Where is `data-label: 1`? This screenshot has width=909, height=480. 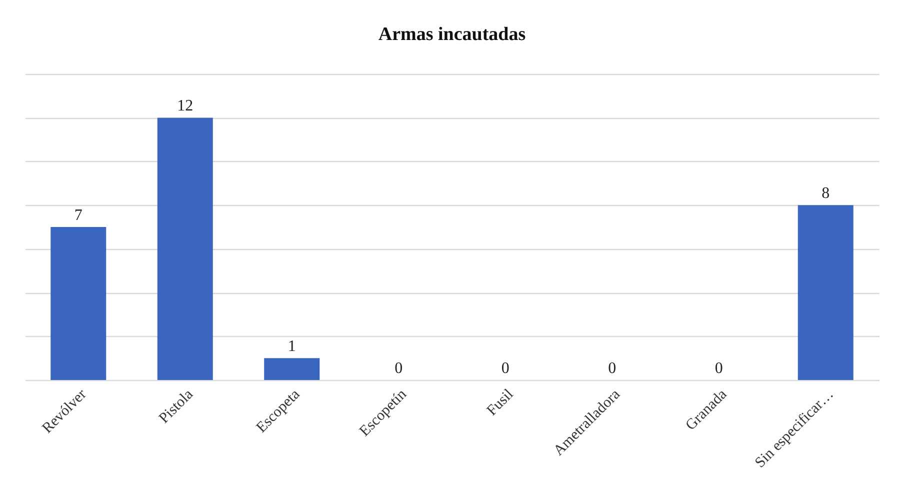
data-label: 1 is located at coordinates (292, 347).